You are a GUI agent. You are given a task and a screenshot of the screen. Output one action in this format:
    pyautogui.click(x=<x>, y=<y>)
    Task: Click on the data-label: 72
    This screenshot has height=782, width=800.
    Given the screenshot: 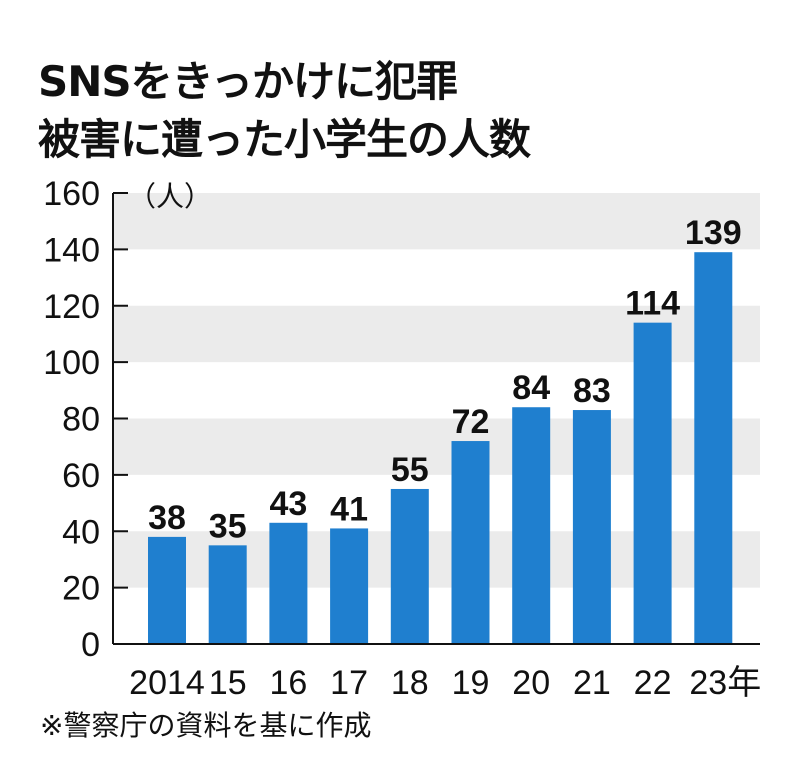 What is the action you would take?
    pyautogui.click(x=471, y=422)
    